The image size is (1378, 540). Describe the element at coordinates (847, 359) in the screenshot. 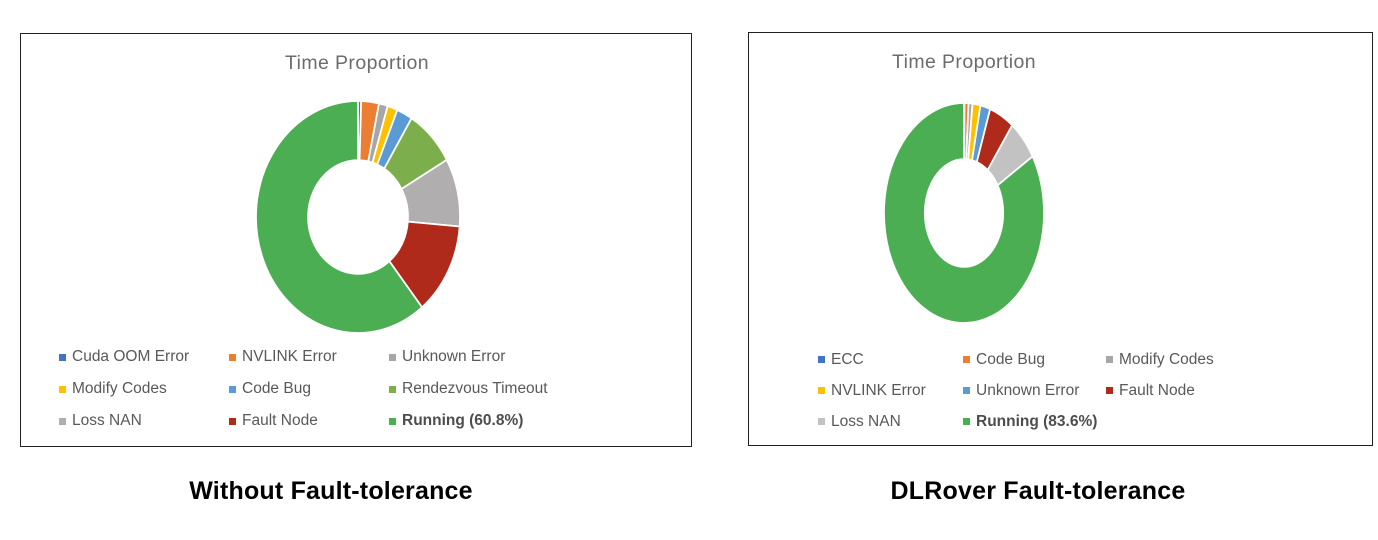

I see `legend-label: ECC` at that location.